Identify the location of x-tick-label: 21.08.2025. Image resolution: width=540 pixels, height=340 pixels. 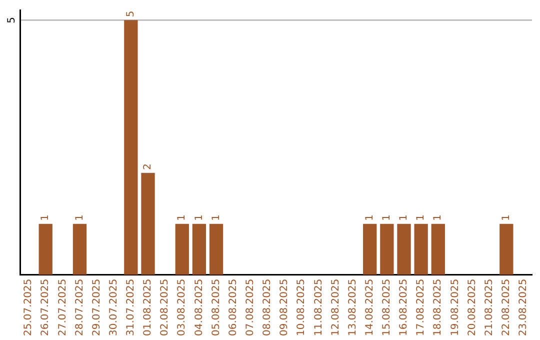
(489, 307).